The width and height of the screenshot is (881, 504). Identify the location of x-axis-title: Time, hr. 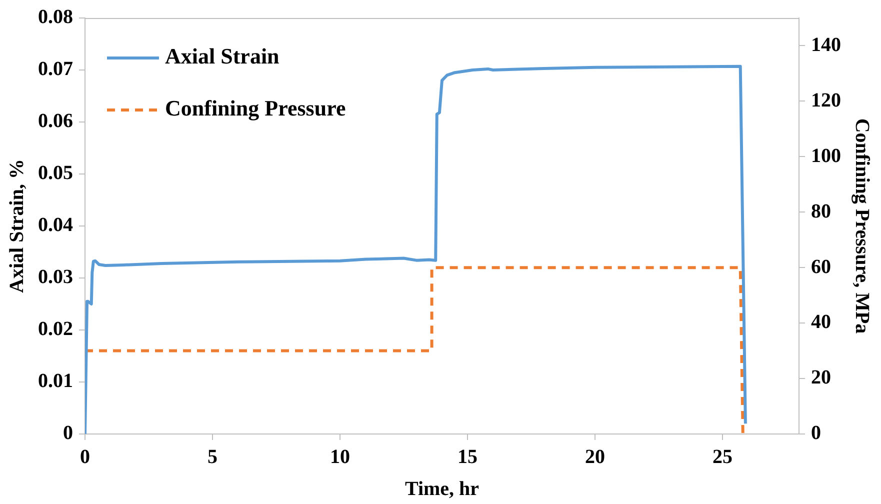
(442, 489).